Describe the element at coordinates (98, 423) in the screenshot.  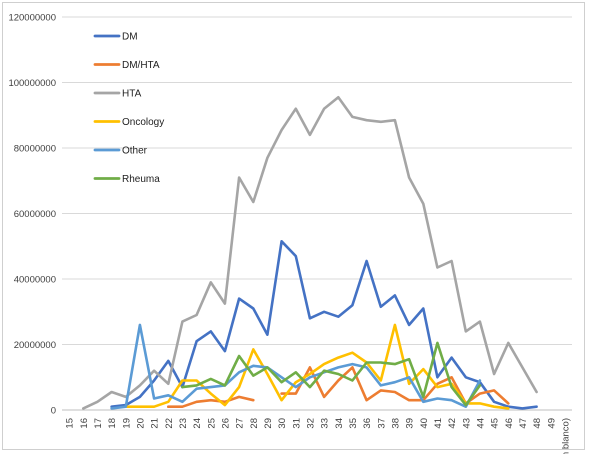
I see `x-tick-label: 17` at that location.